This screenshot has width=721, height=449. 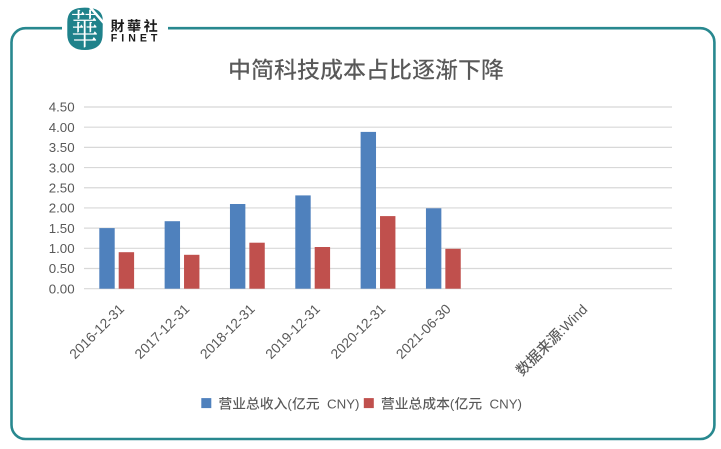 I want to click on svg-text: 4.00, so click(x=62, y=127).